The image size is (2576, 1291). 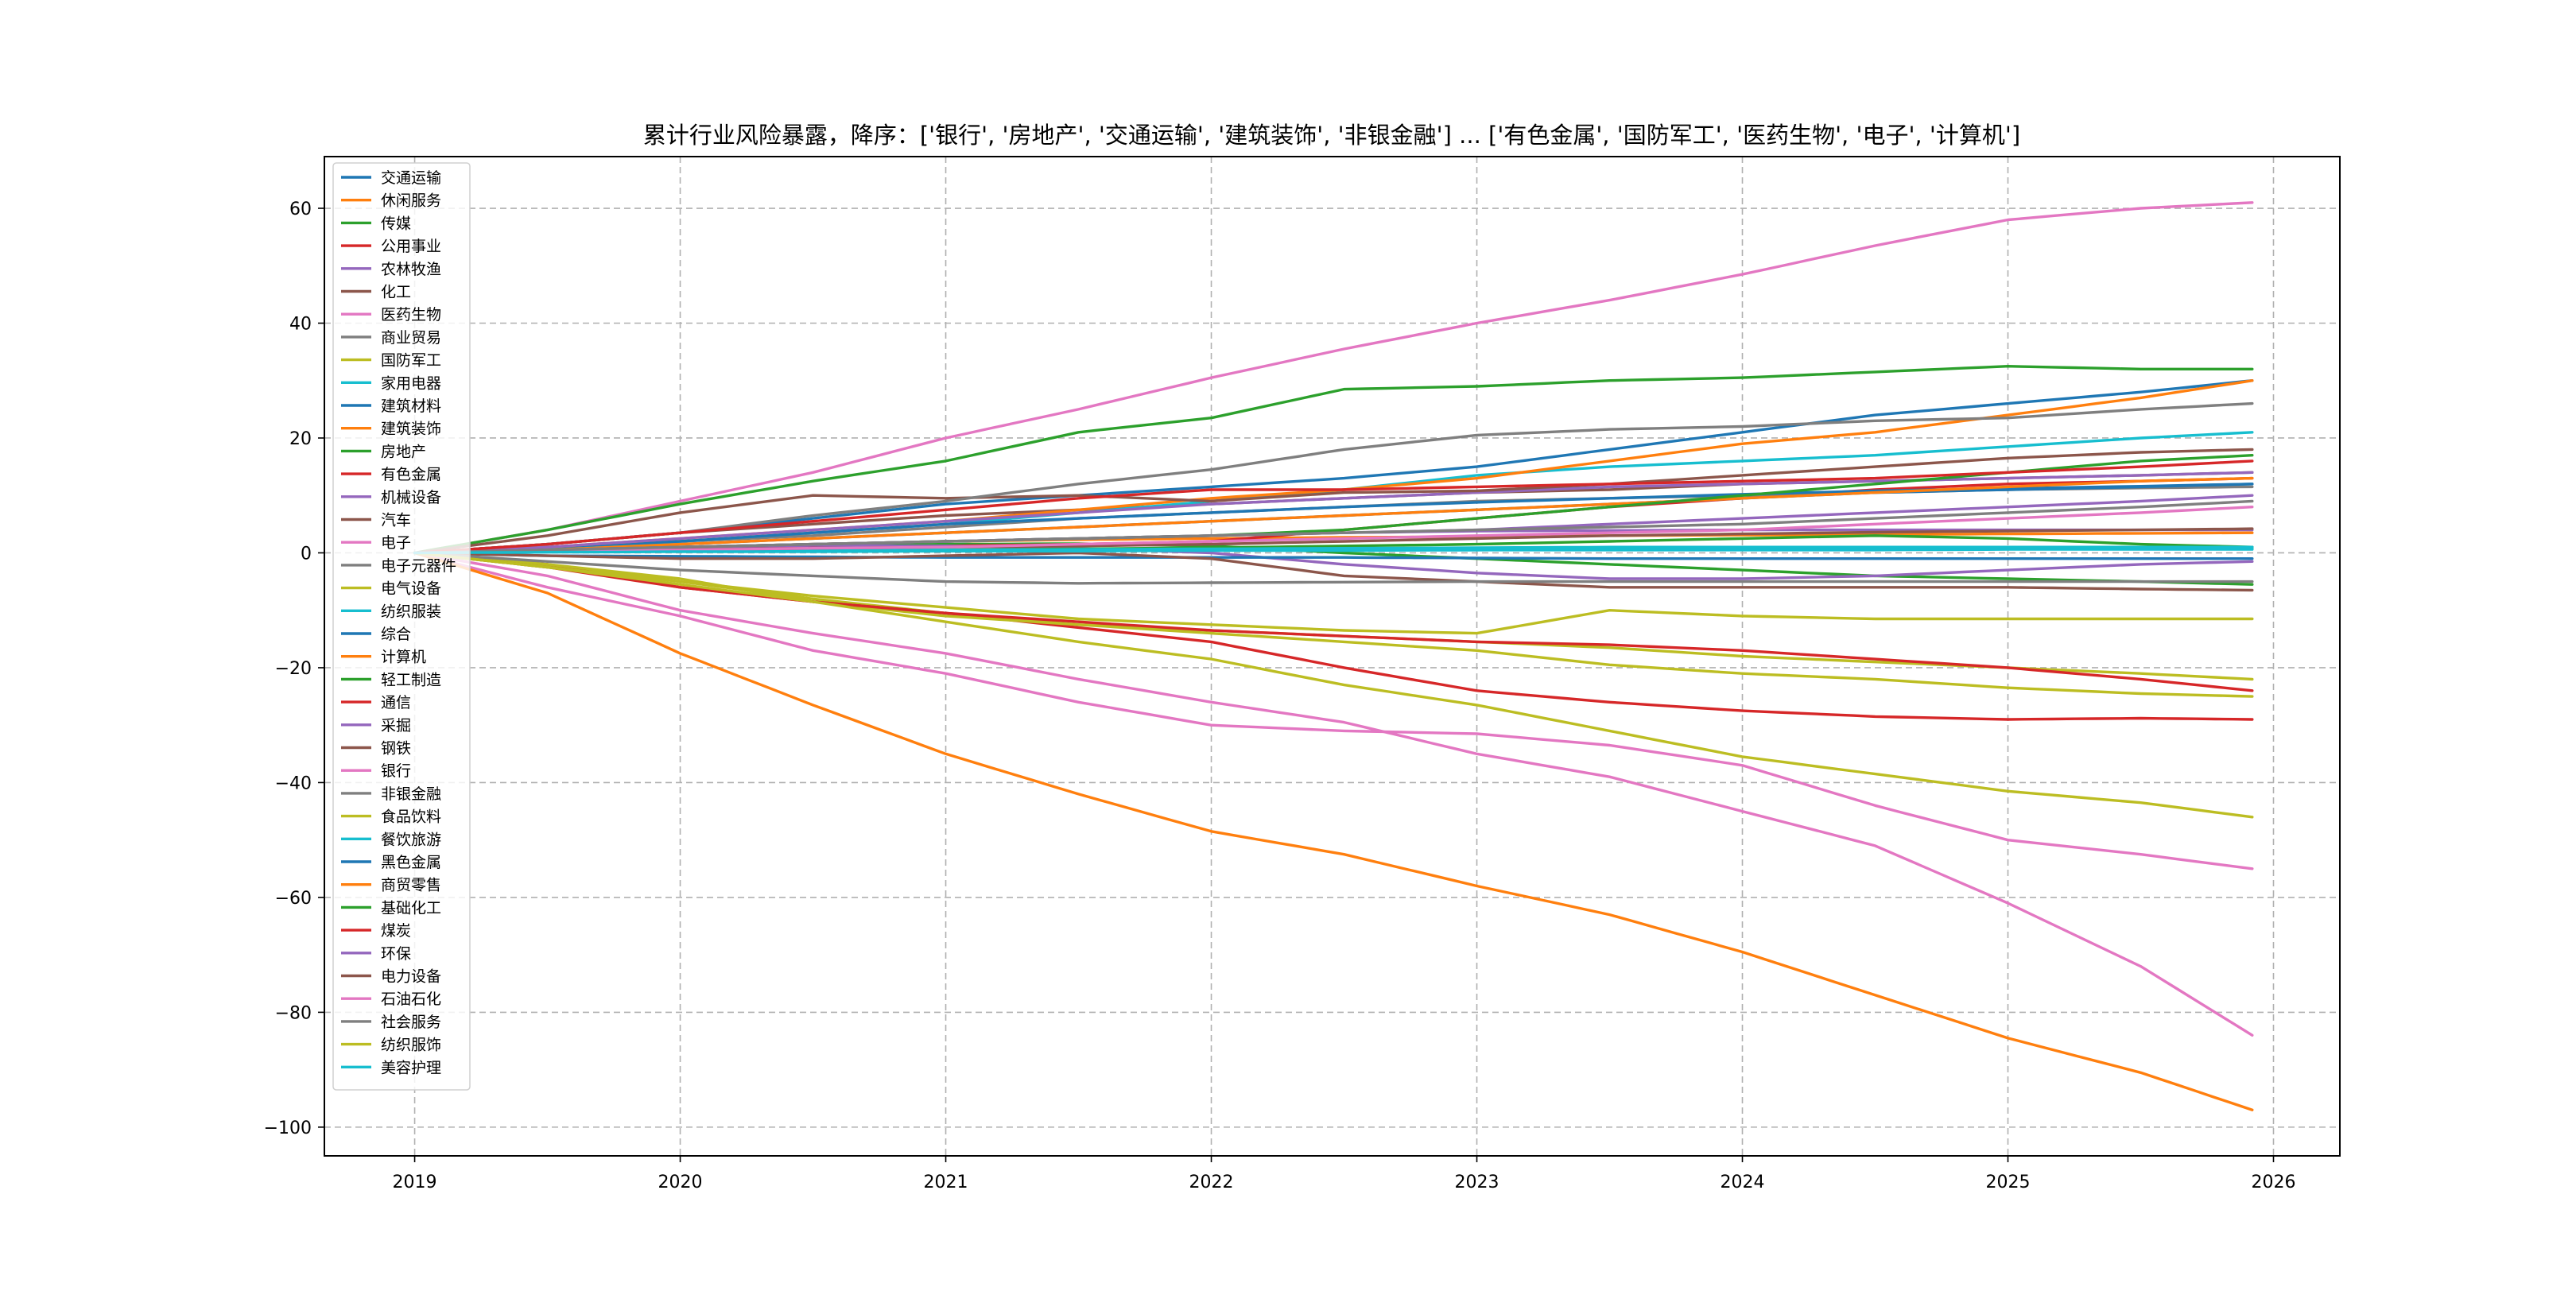 I want to click on series-line-纺织服饰, so click(x=1333, y=593).